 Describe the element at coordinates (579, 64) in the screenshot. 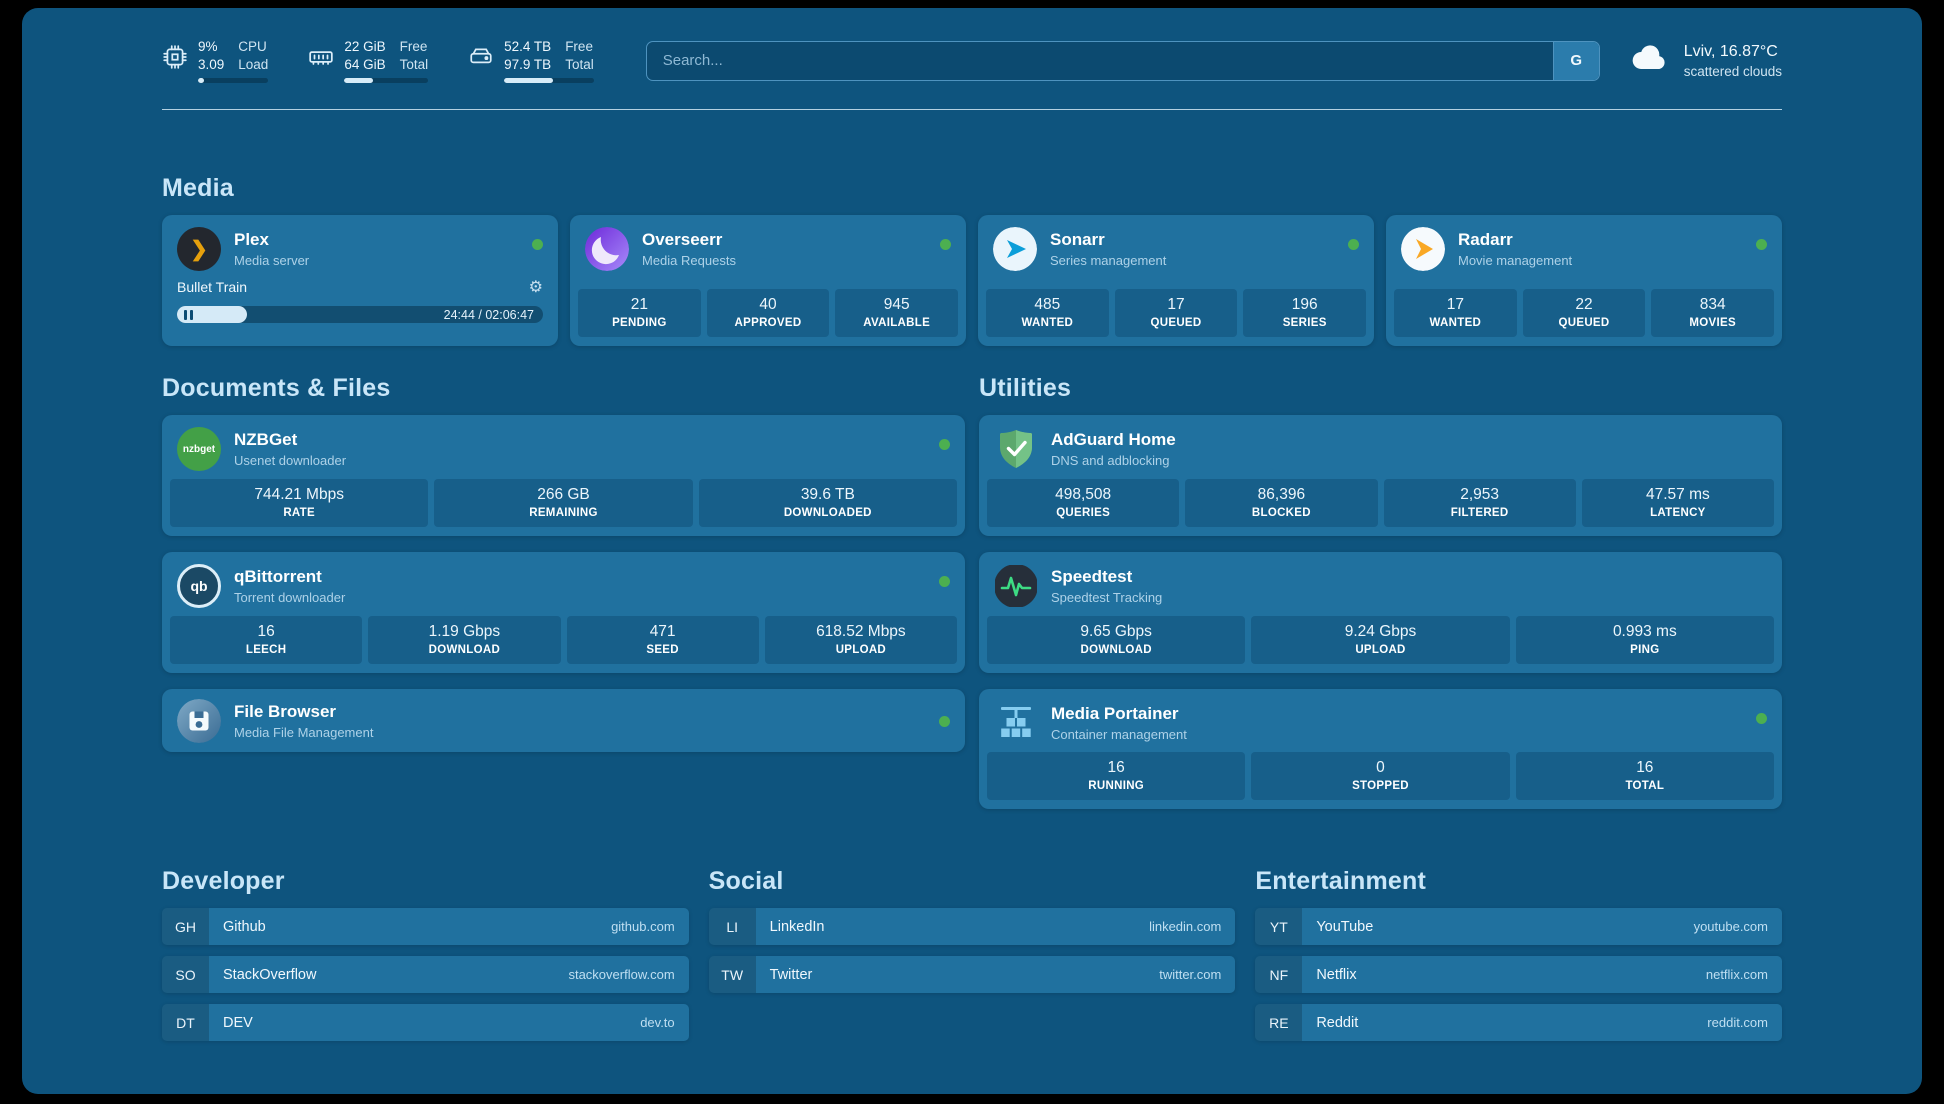

I see `disk-total-label: Total` at that location.